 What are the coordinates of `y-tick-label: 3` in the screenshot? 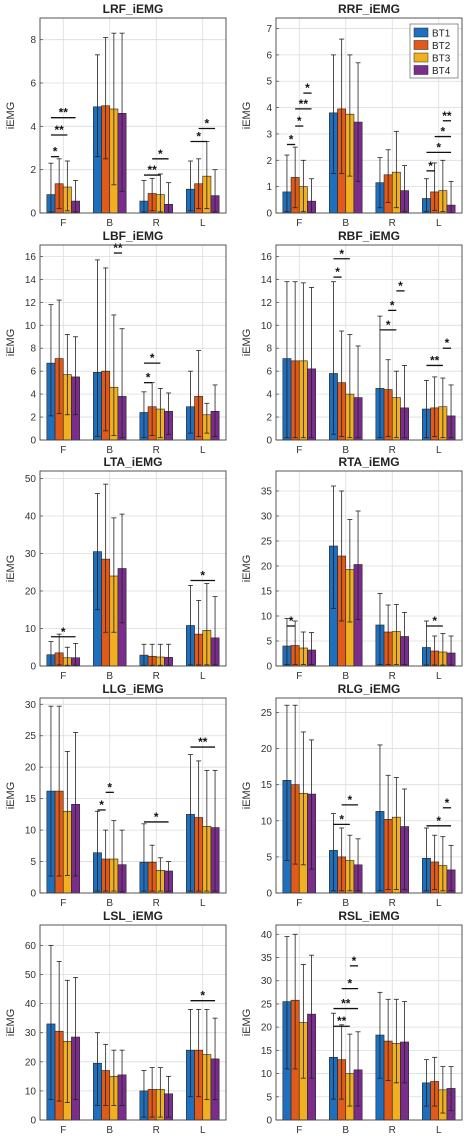 It's located at (269, 134).